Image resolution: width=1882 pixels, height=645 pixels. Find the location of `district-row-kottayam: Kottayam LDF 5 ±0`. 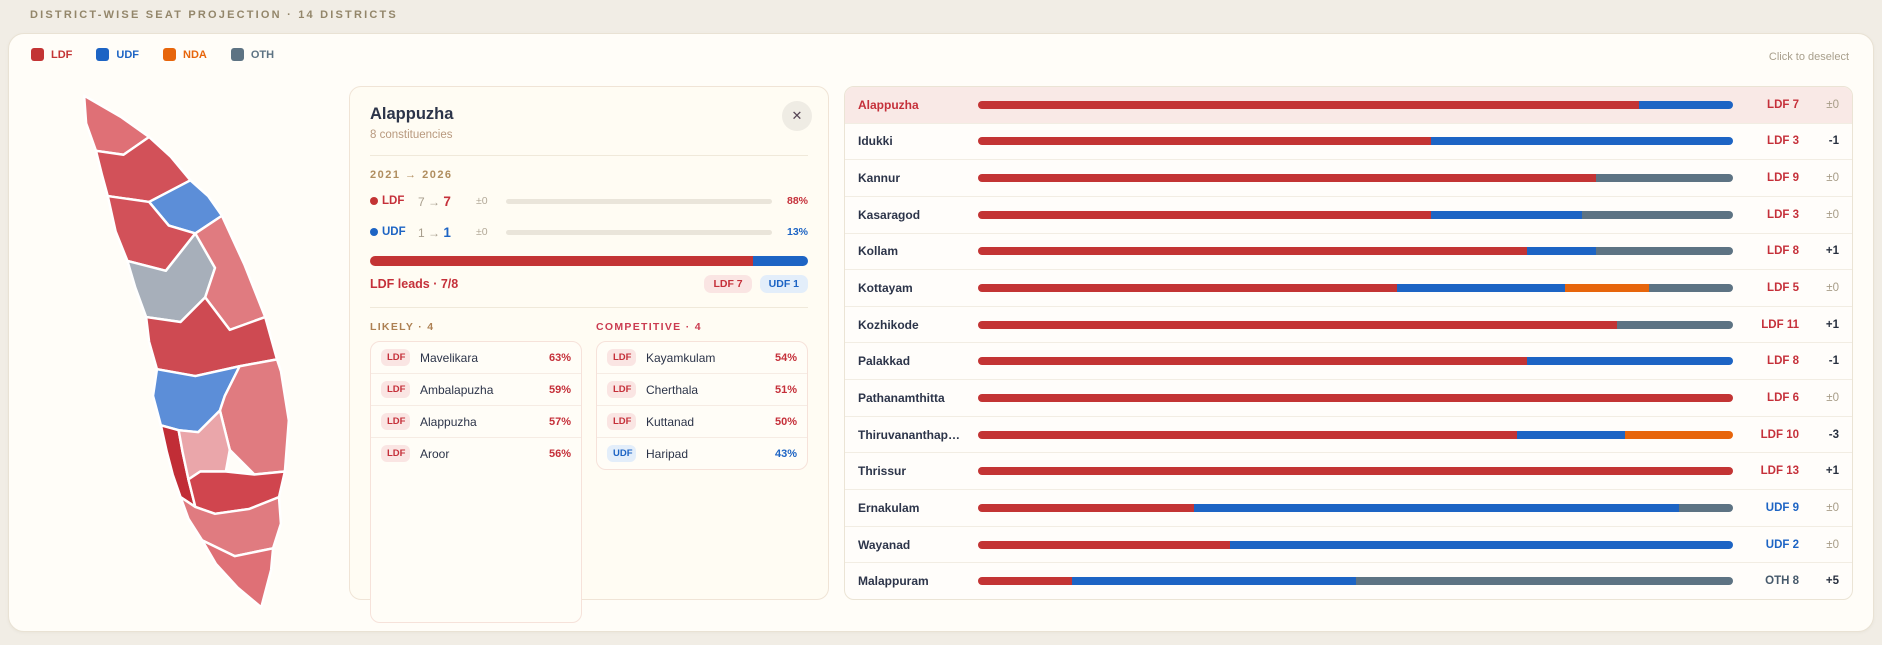

district-row-kottayam: Kottayam LDF 5 ±0 is located at coordinates (1348, 288).